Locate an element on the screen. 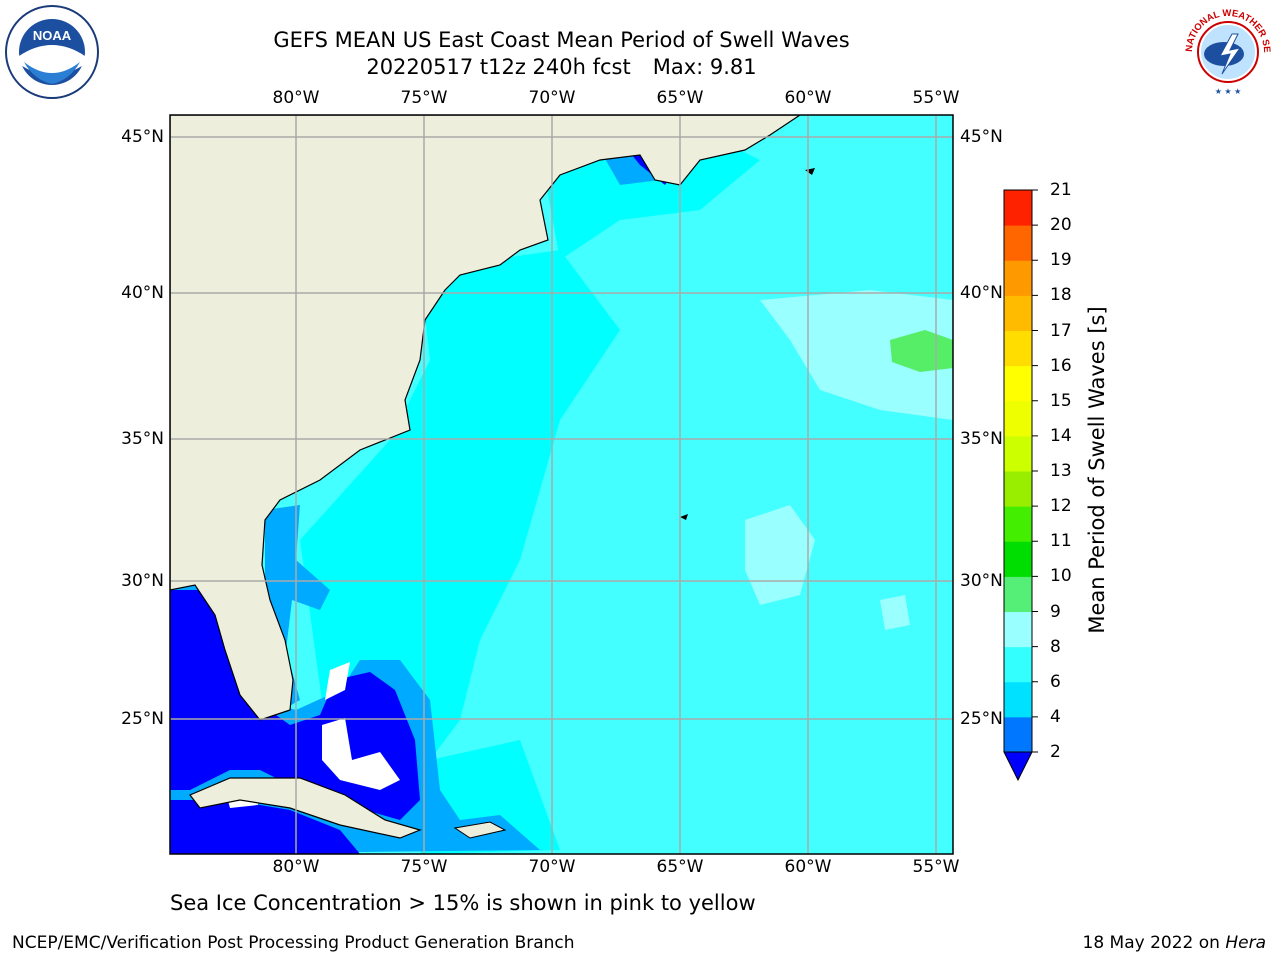 Image resolution: width=1280 pixels, height=960 pixels. forecast-date: 20220517 t12z 240h fcst is located at coordinates (498, 67).